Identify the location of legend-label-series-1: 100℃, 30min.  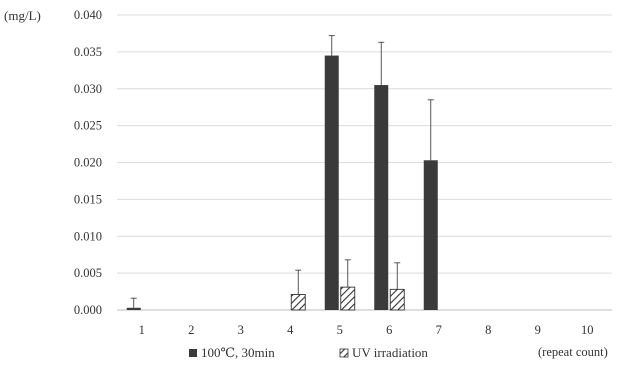
(238, 352).